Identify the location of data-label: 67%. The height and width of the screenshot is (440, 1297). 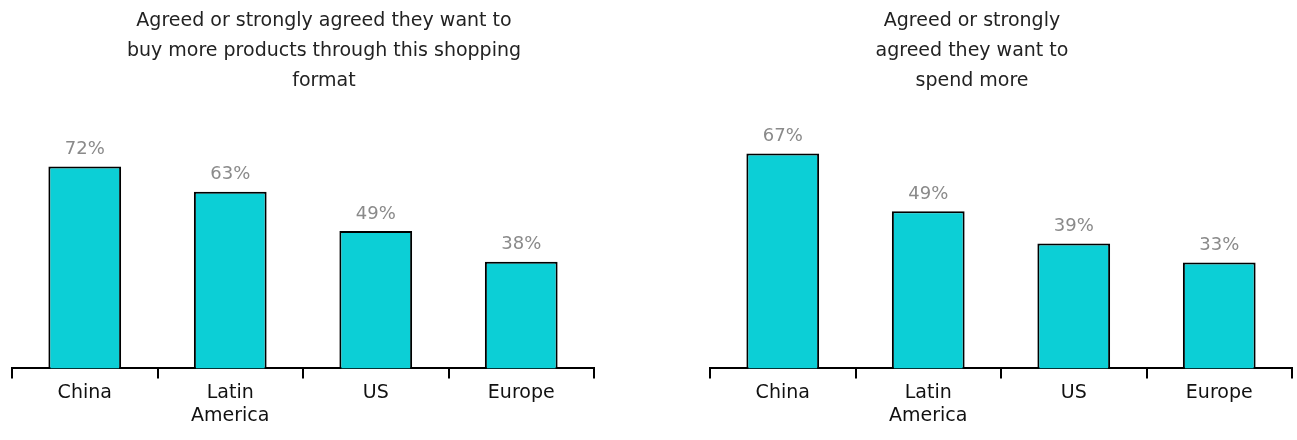
(782, 135).